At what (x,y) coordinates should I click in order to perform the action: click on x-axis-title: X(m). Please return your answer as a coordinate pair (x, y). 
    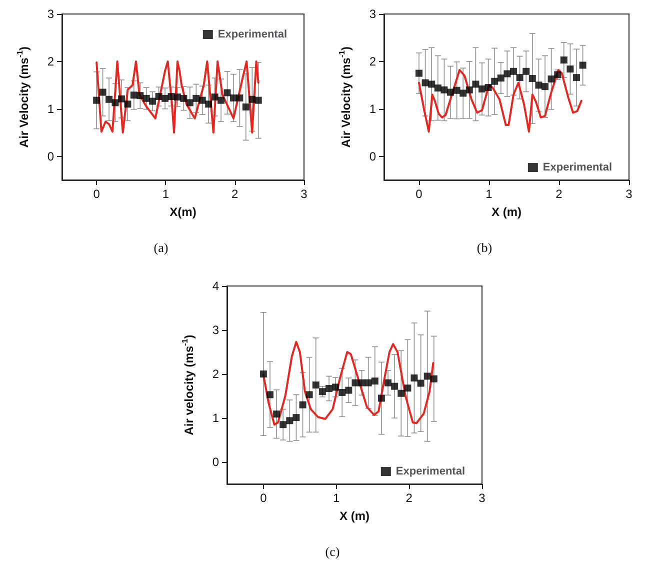
    Looking at the image, I should click on (183, 212).